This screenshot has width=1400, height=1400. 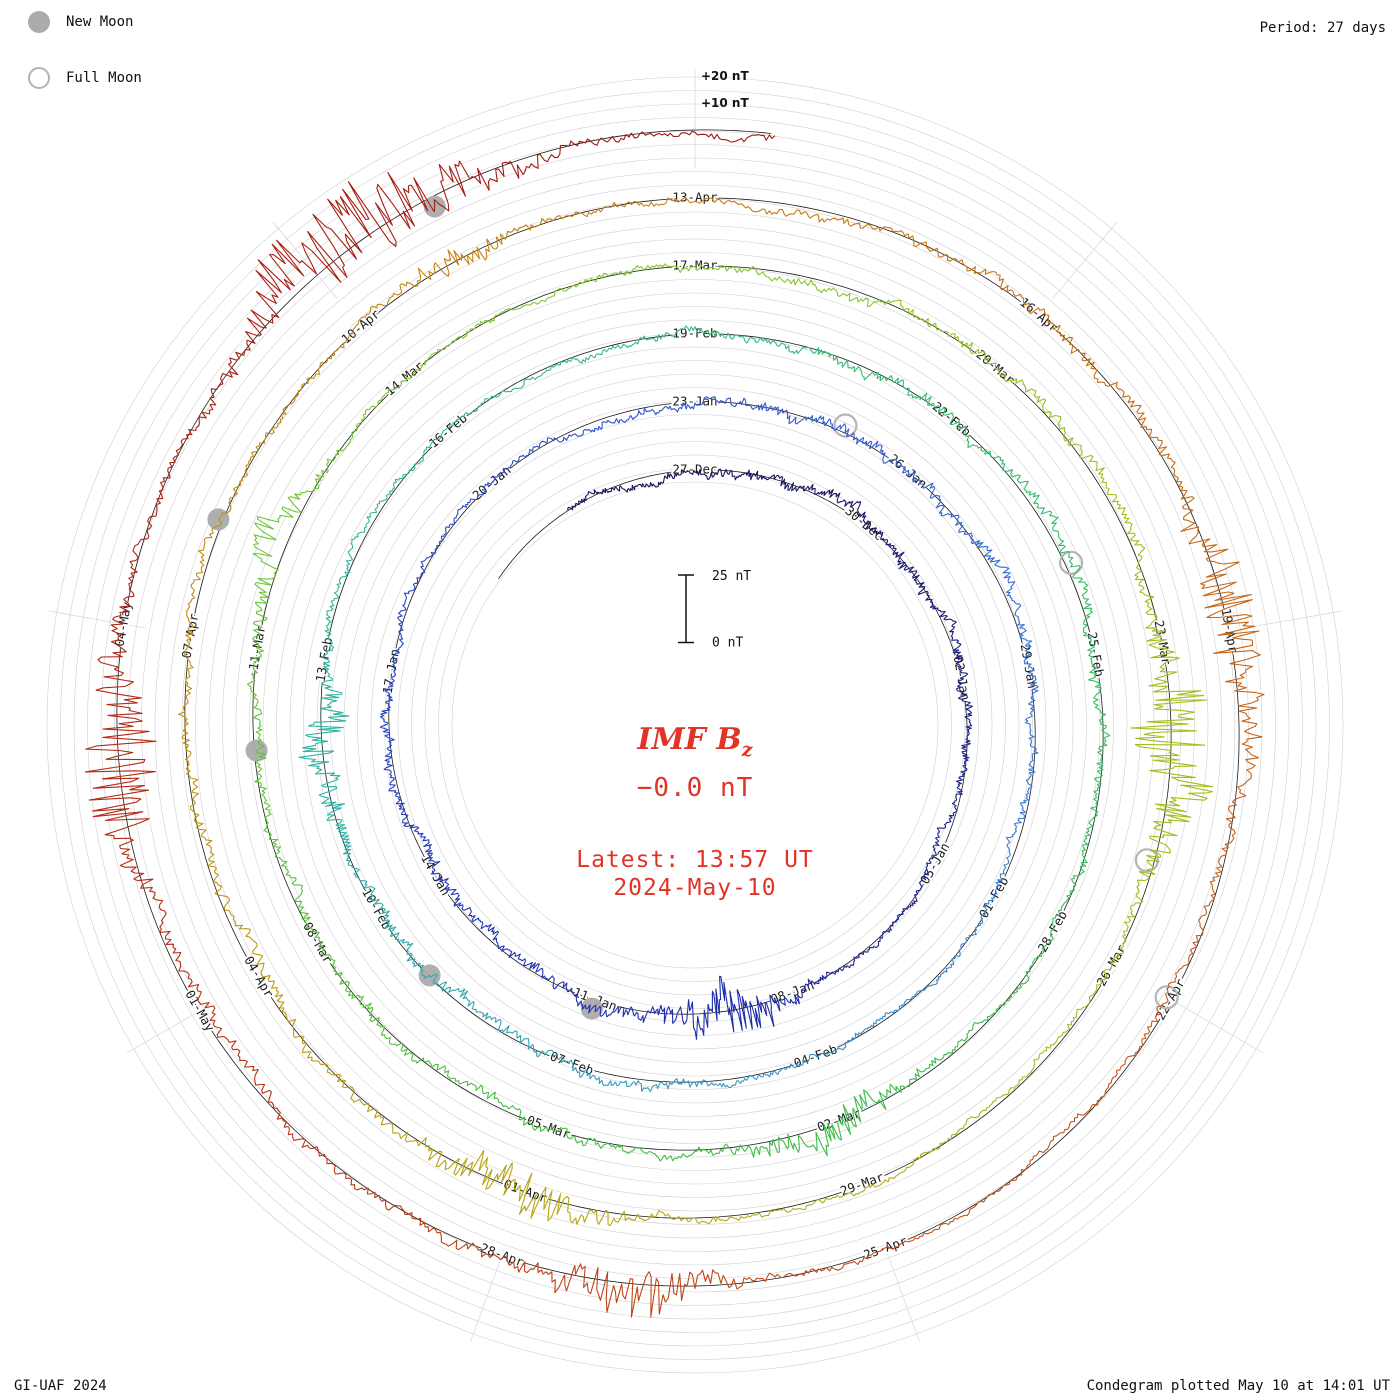 What do you see at coordinates (689, 739) in the screenshot?
I see `parameter-name: IMF B` at bounding box center [689, 739].